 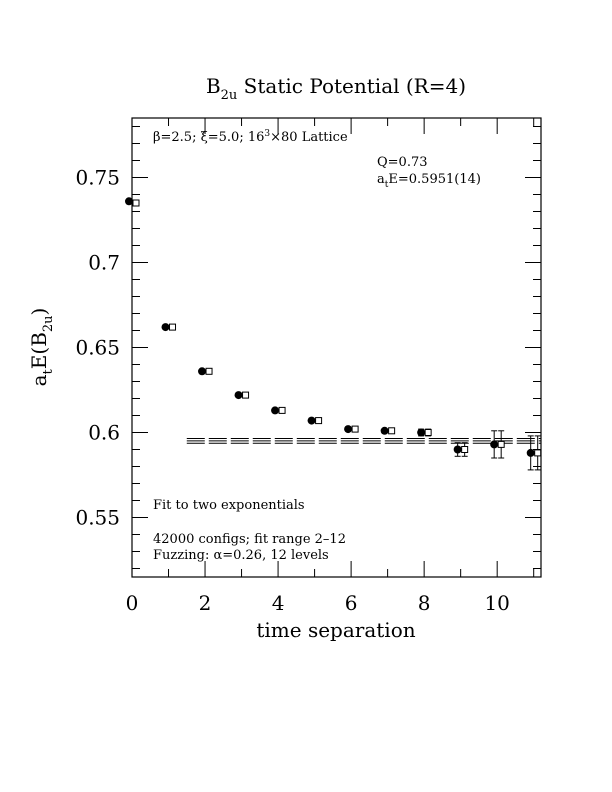 I want to click on lattice-note: β=2.5; ξ=5.0; 163×80 Lattice, so click(x=250, y=137).